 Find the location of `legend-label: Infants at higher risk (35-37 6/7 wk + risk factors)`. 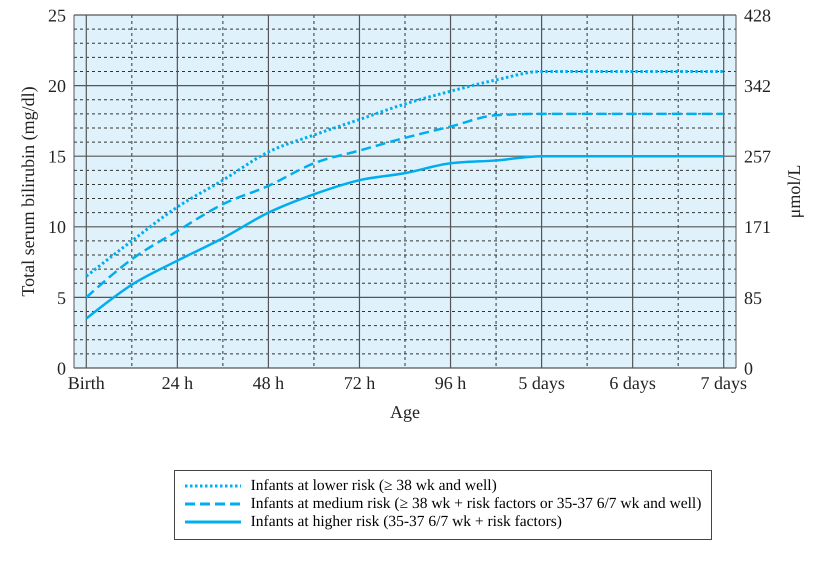

legend-label: Infants at higher risk (35-37 6/7 wk + risk factors) is located at coordinates (406, 522).